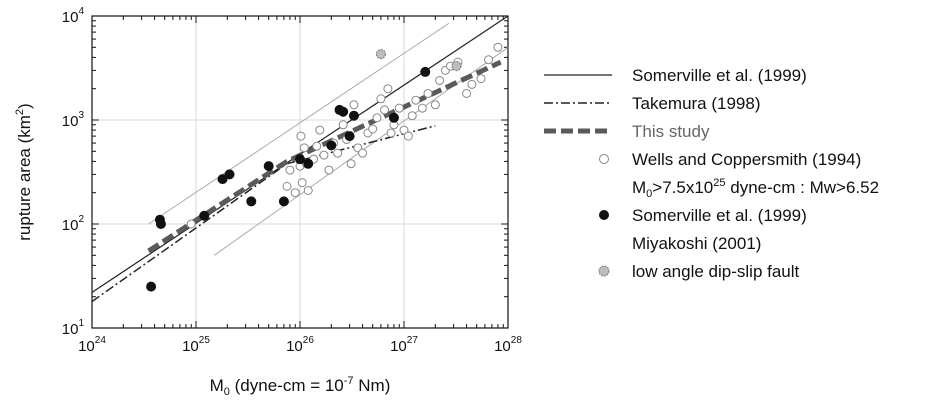 The height and width of the screenshot is (402, 950). Describe the element at coordinates (73, 120) in the screenshot. I see `y-tick-label: 10³` at that location.